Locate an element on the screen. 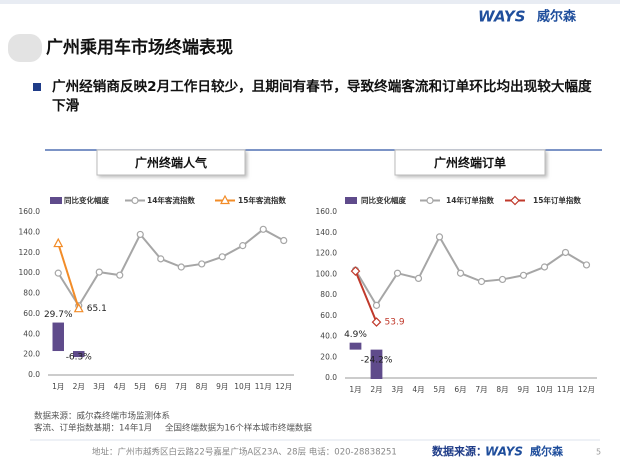 Image resolution: width=620 pixels, height=465 pixels. x-tick-label: 10月 is located at coordinates (544, 389).